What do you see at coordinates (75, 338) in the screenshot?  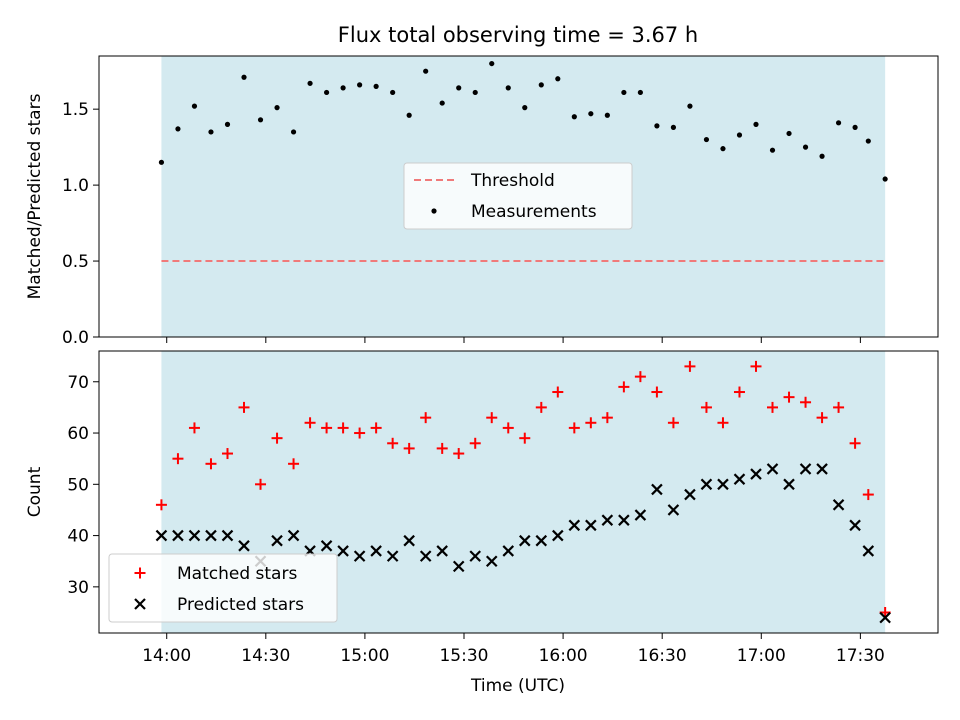 I see `y-tick-label: 0.0` at bounding box center [75, 338].